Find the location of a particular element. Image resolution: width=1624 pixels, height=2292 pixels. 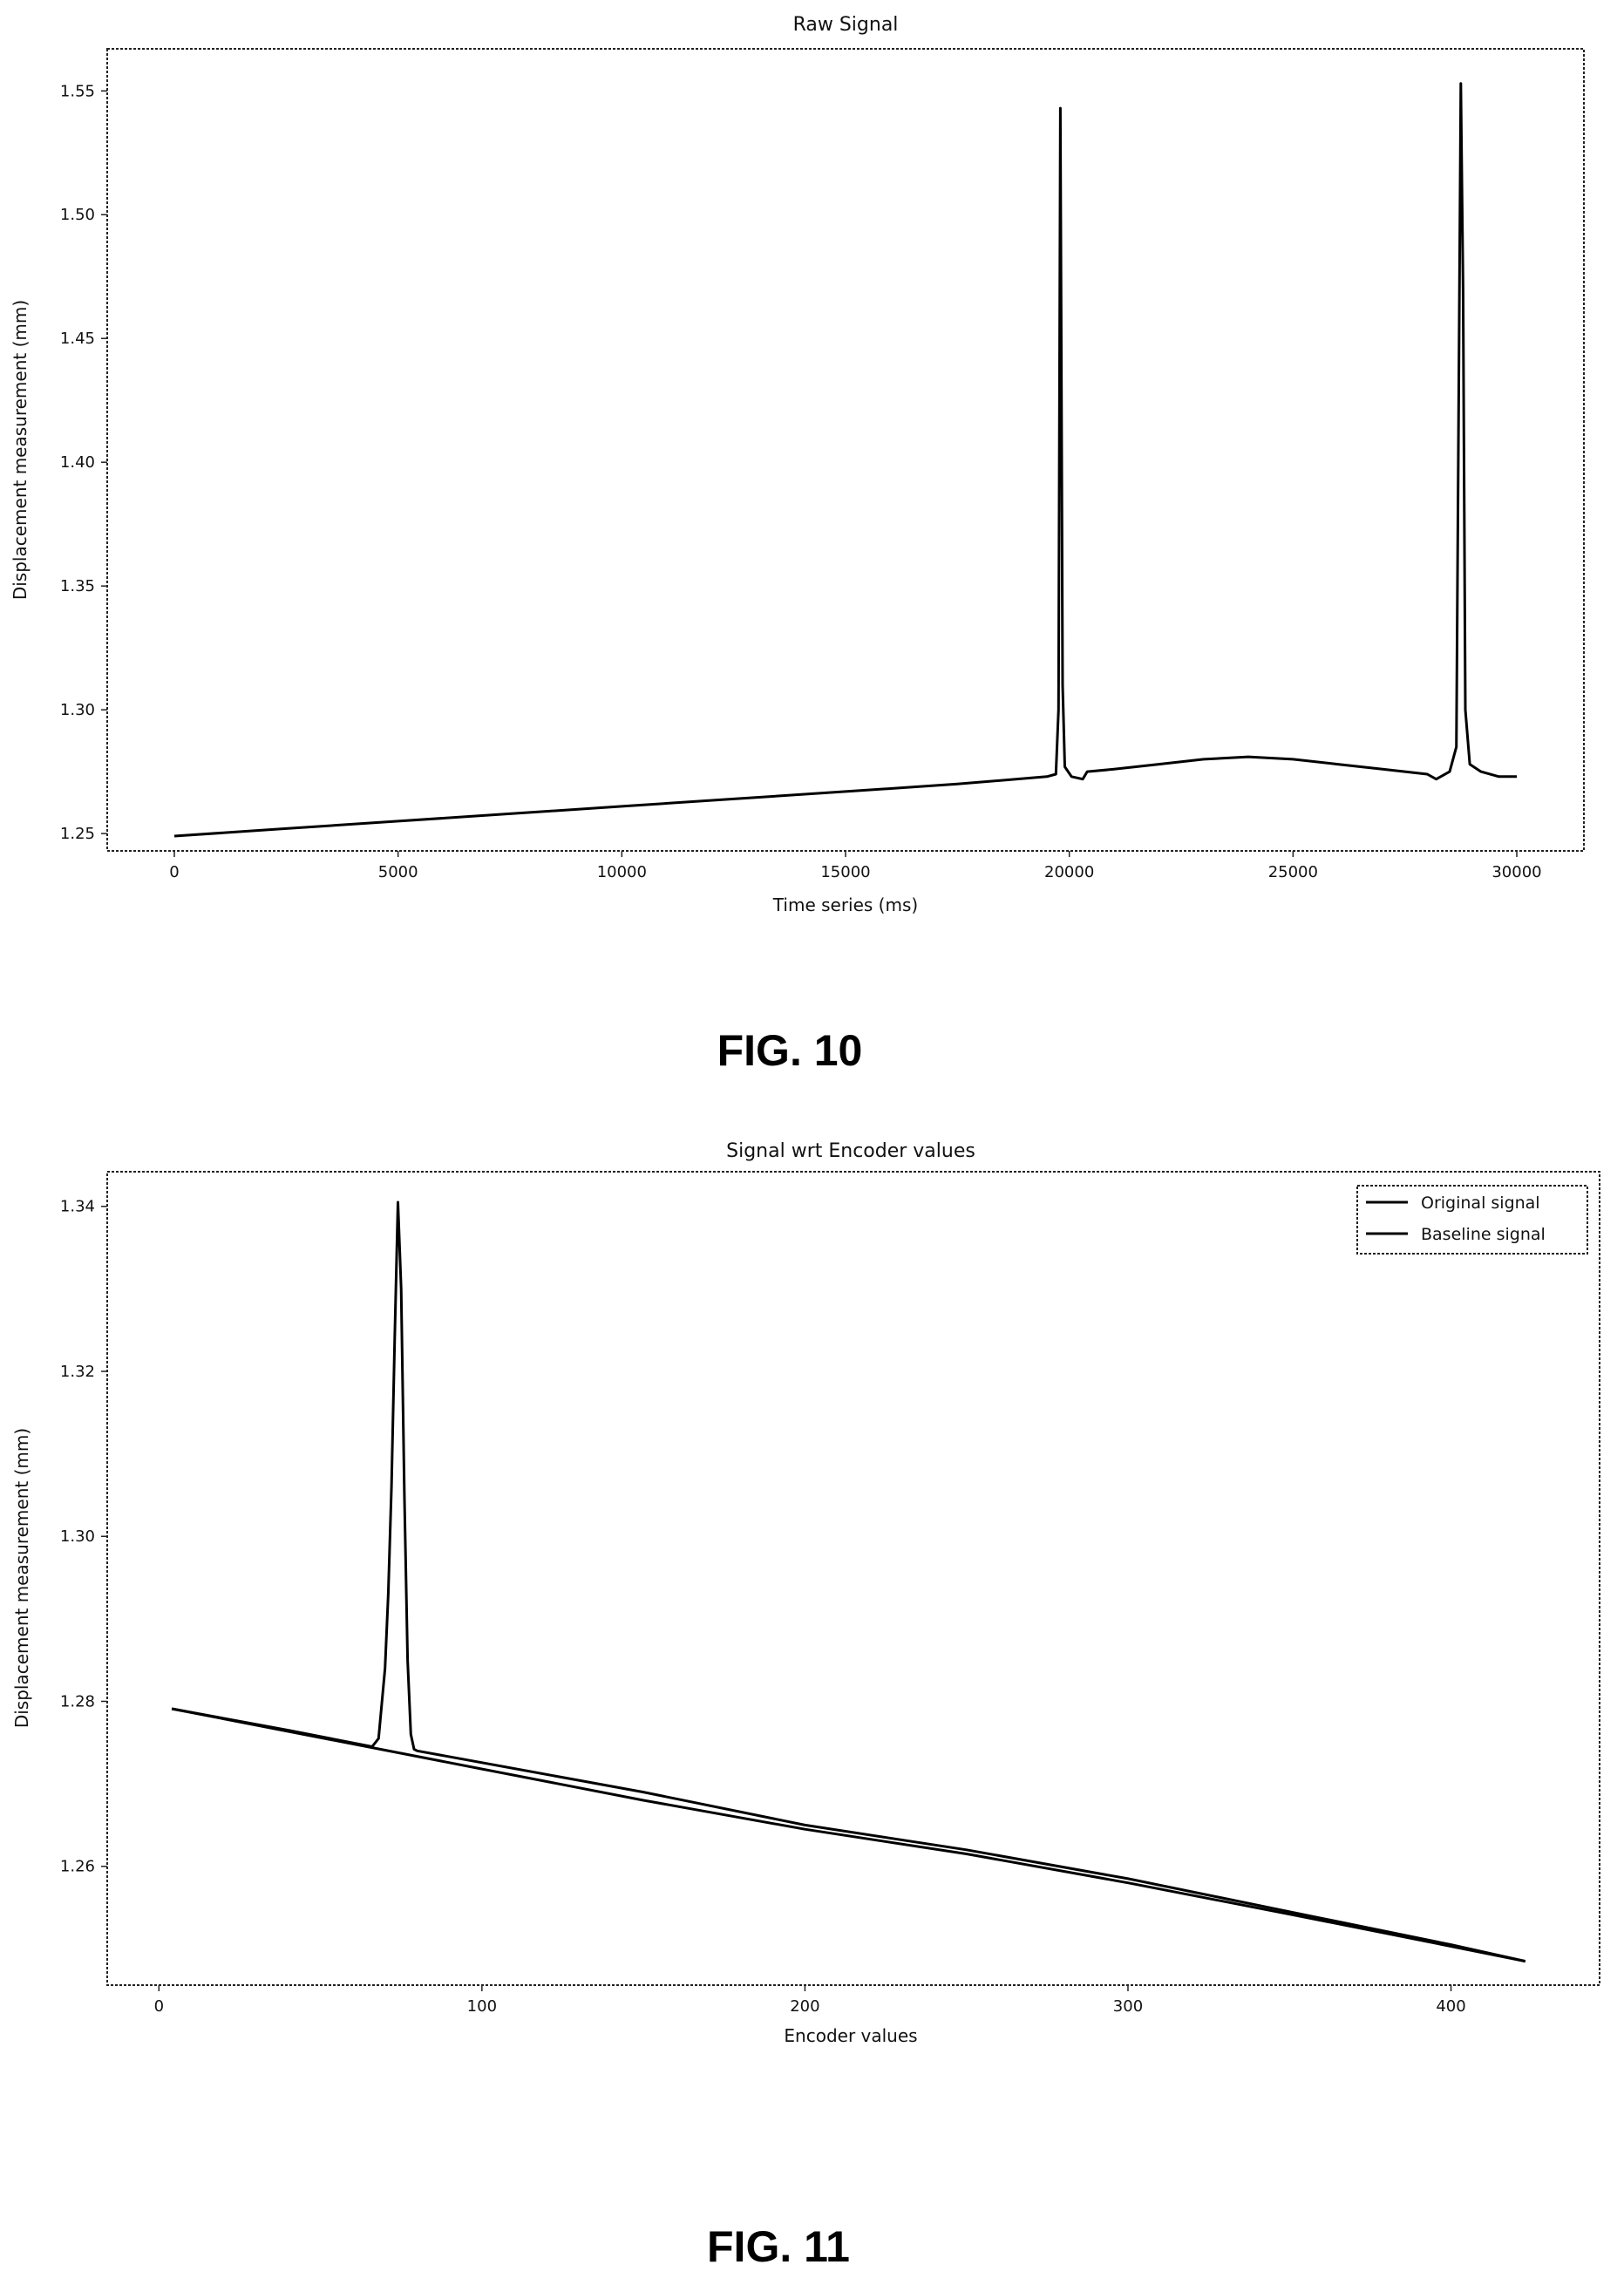

x-tick-label: 25000 is located at coordinates (1293, 872).